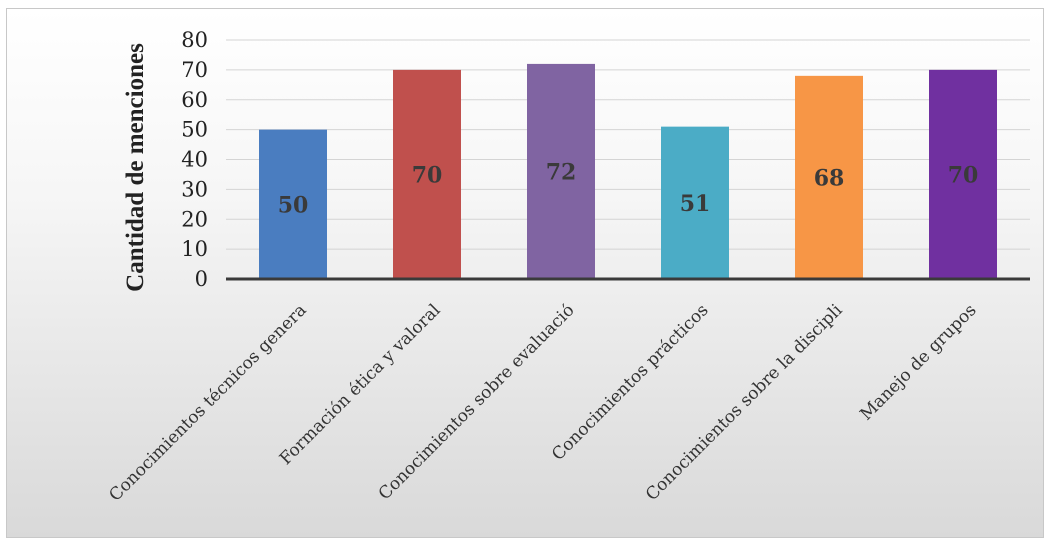  What do you see at coordinates (360, 384) in the screenshot?
I see `x-category-label: Formación ética y valoral` at bounding box center [360, 384].